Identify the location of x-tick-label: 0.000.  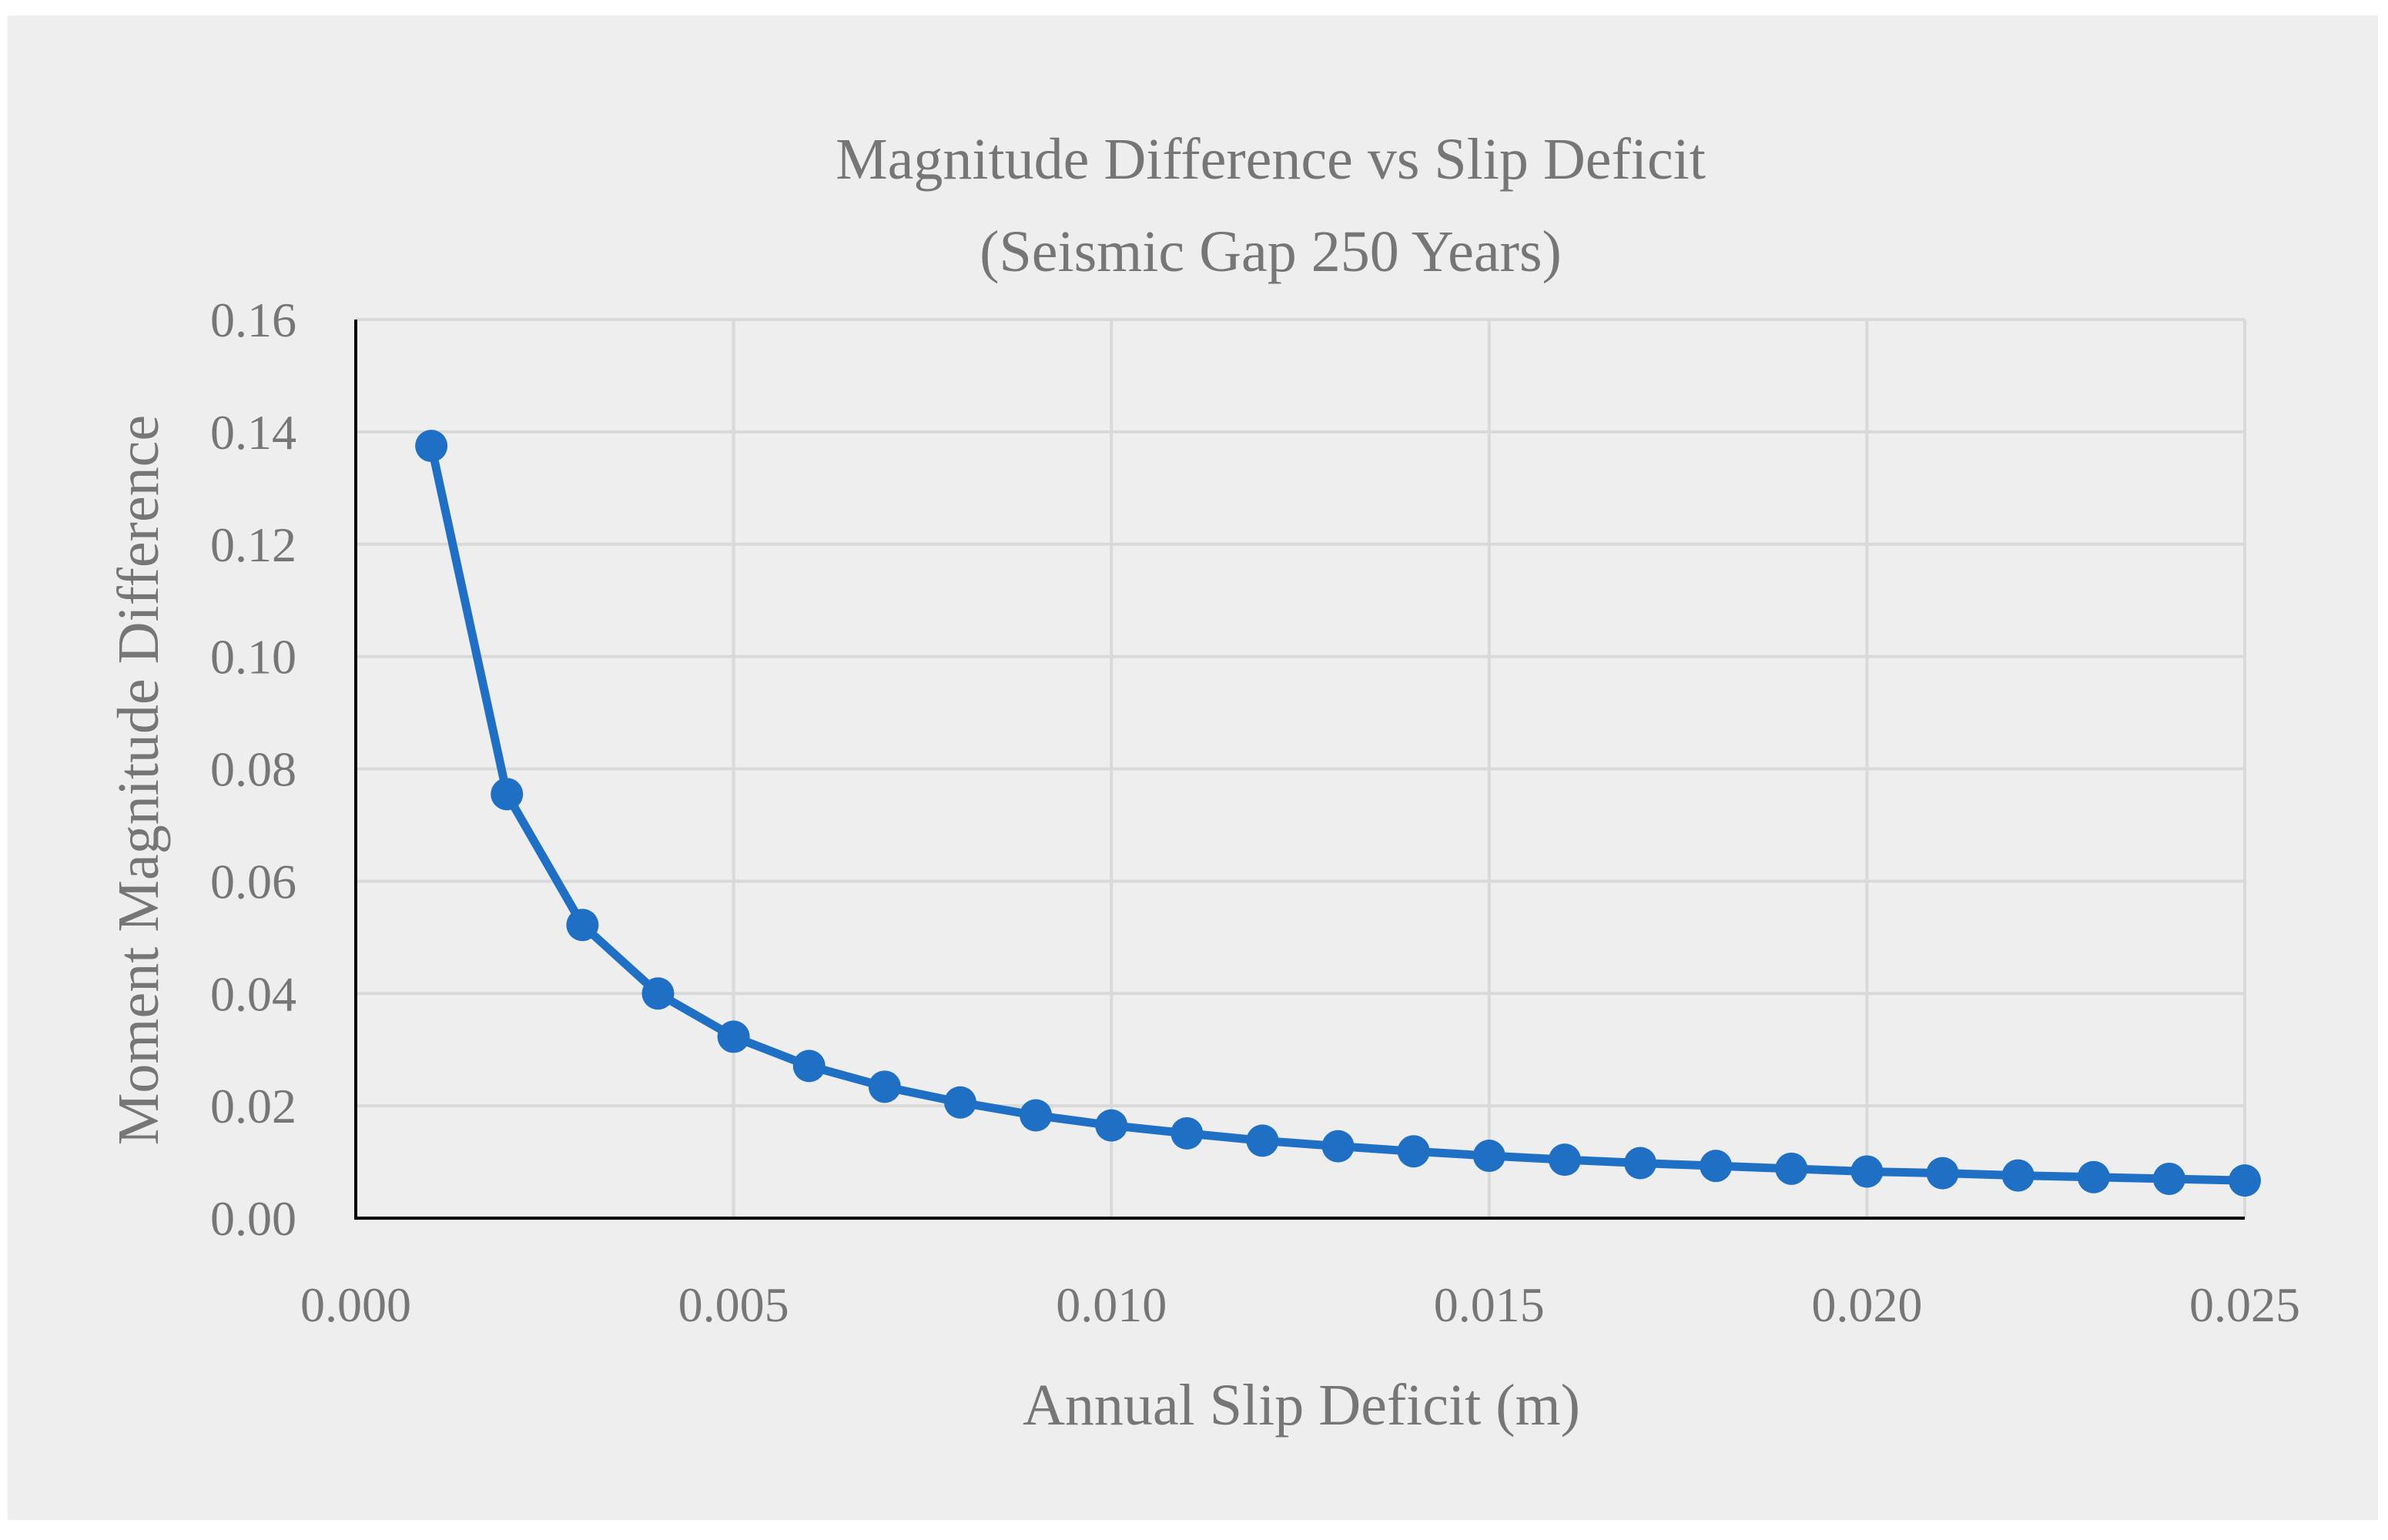
(355, 1304).